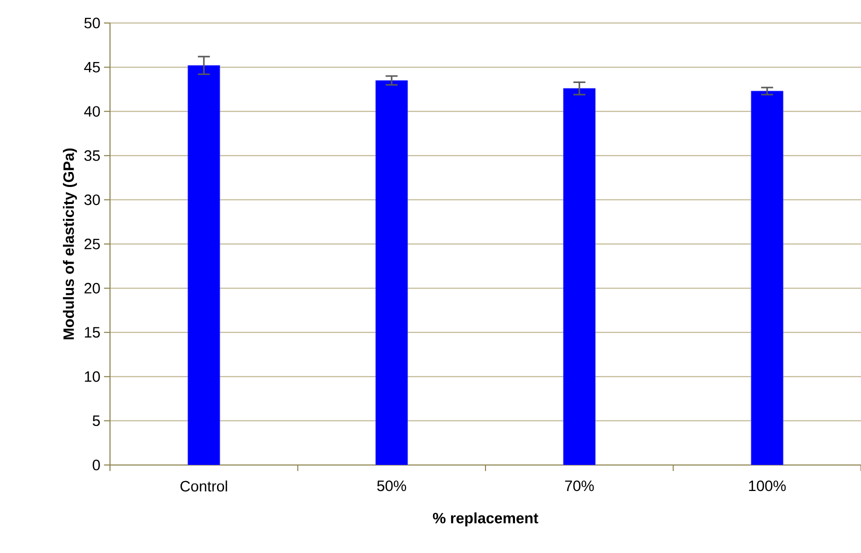  I want to click on x-axis-title: % replacement, so click(485, 519).